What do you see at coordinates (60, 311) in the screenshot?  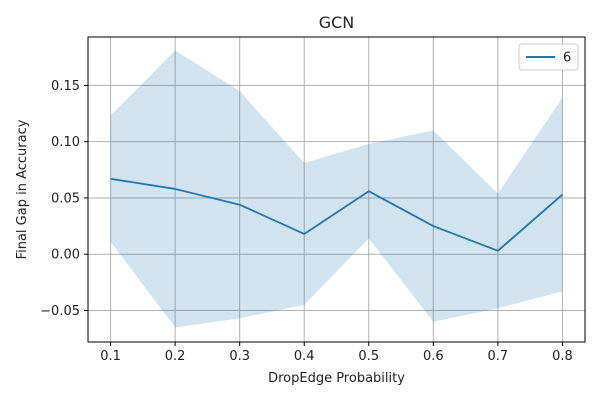 I see `y-tick-label: −0.05` at bounding box center [60, 311].